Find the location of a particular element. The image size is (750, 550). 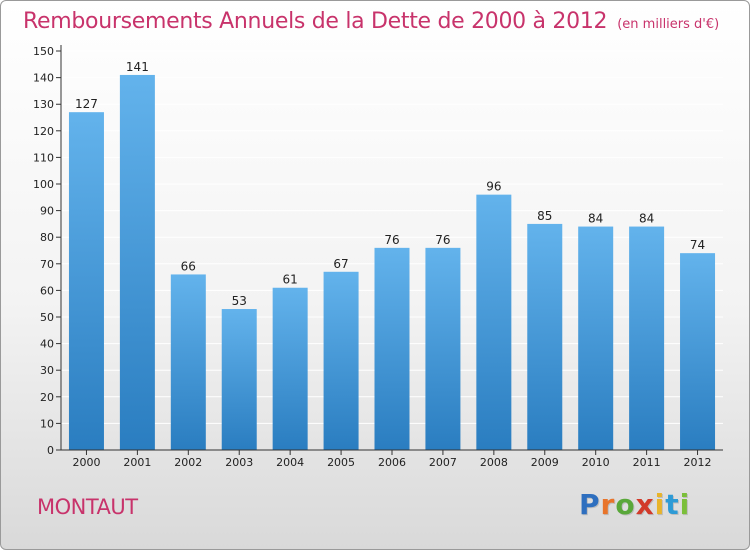

logo-letter: P is located at coordinates (590, 504).